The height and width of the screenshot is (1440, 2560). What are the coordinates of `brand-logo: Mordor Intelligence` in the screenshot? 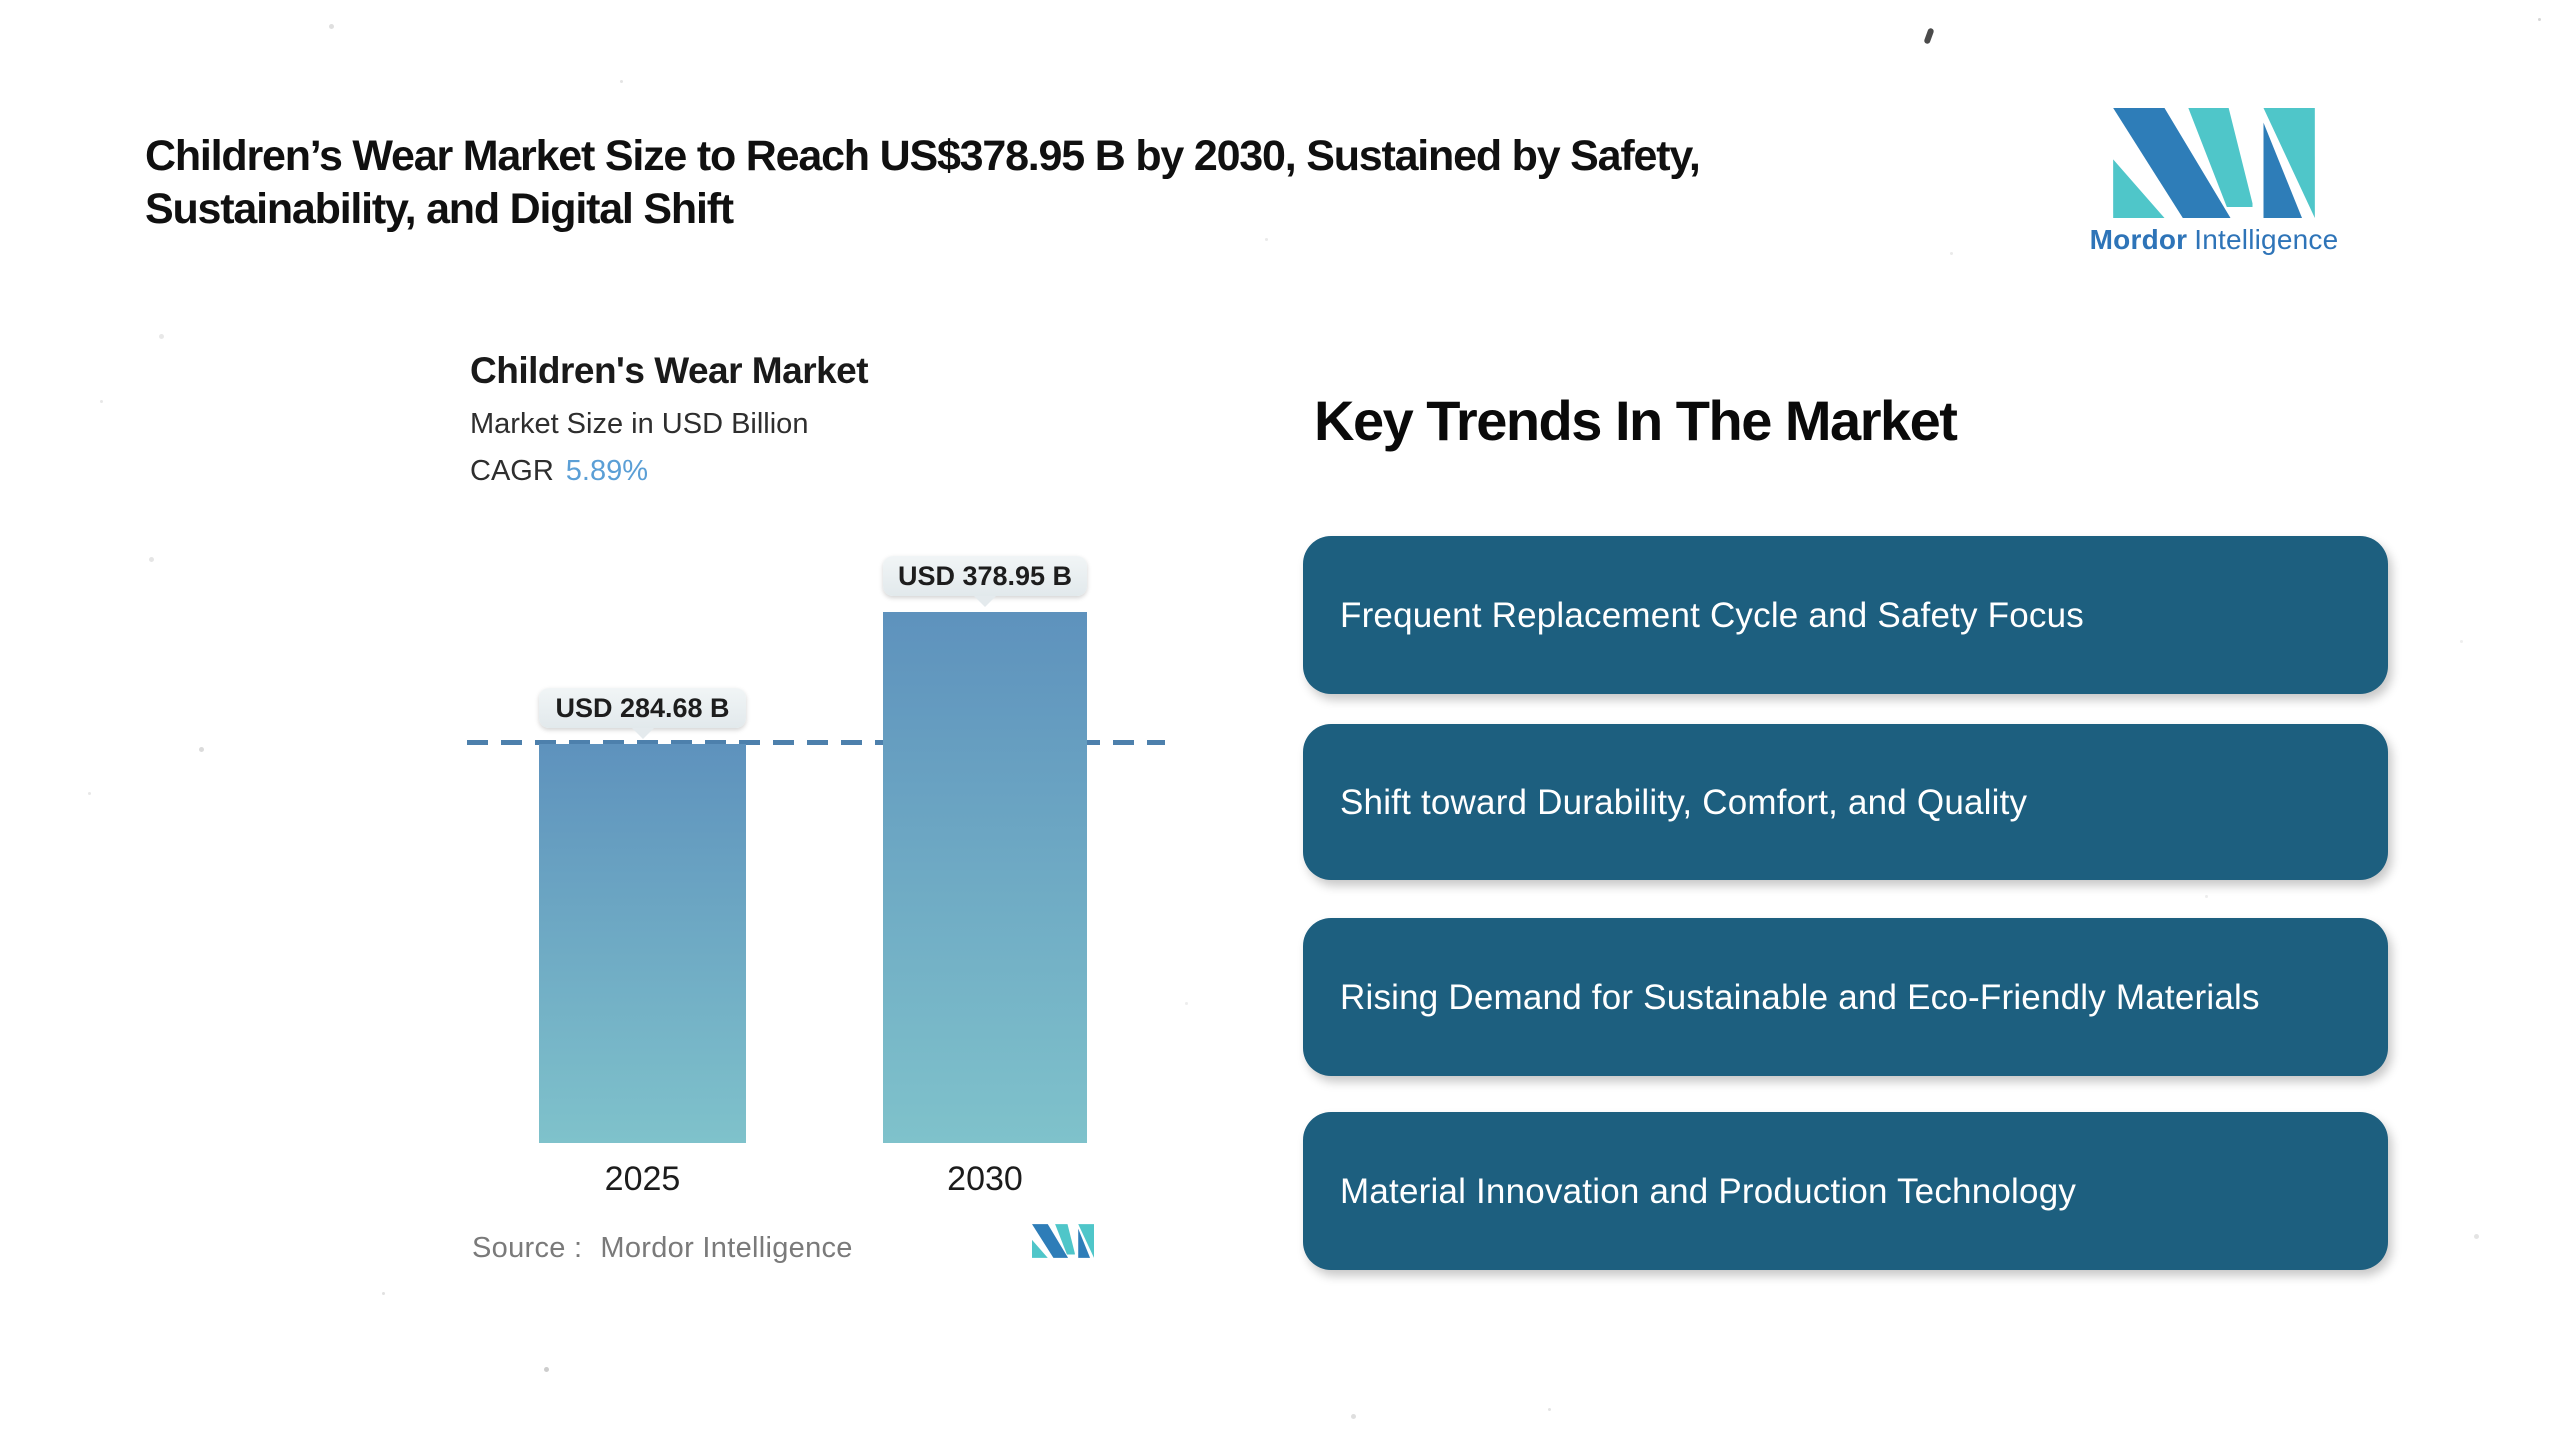 It's located at (2214, 182).